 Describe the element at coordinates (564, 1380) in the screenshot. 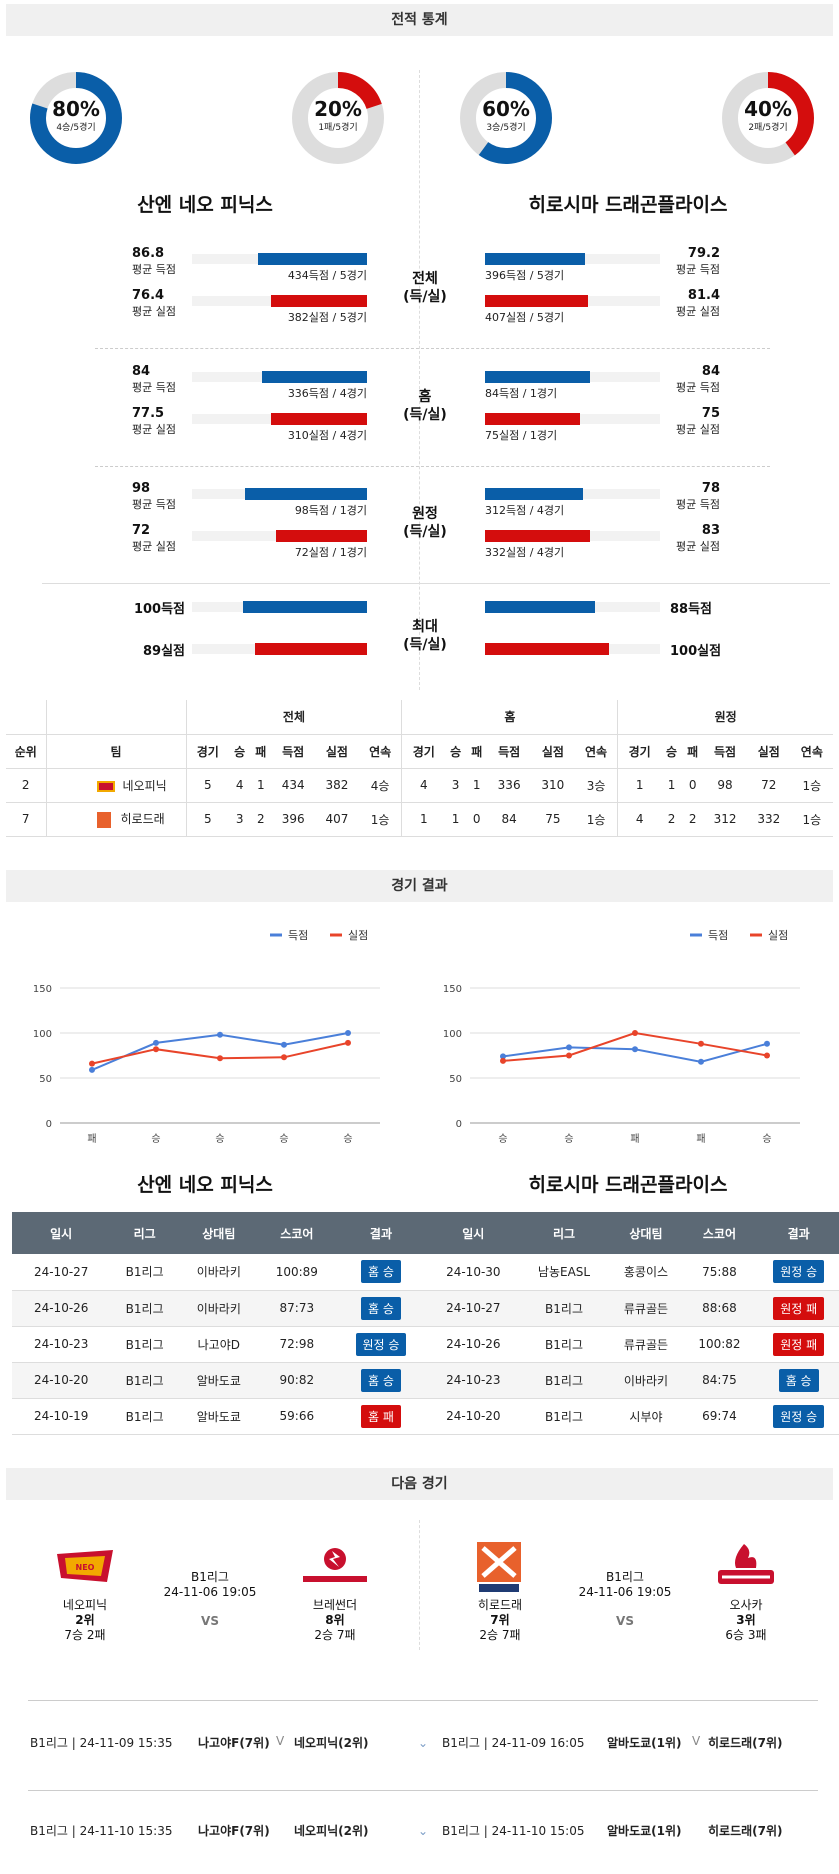

I see `result-cell: B1리그` at that location.